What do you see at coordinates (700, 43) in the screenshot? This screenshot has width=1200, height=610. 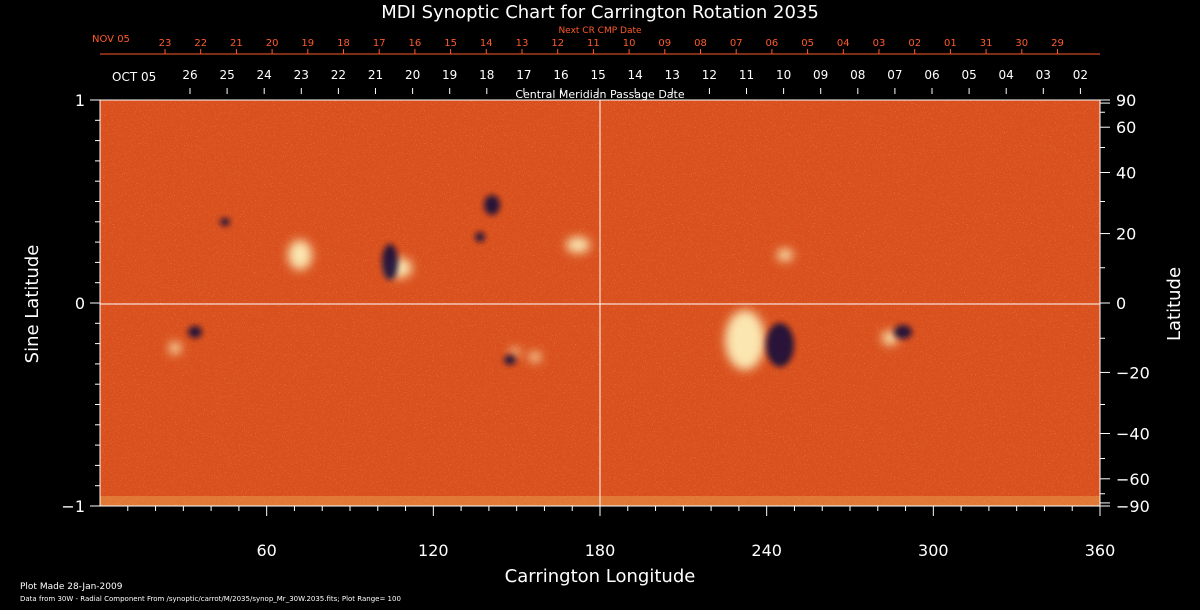 I see `next-cr-date-label: 08` at bounding box center [700, 43].